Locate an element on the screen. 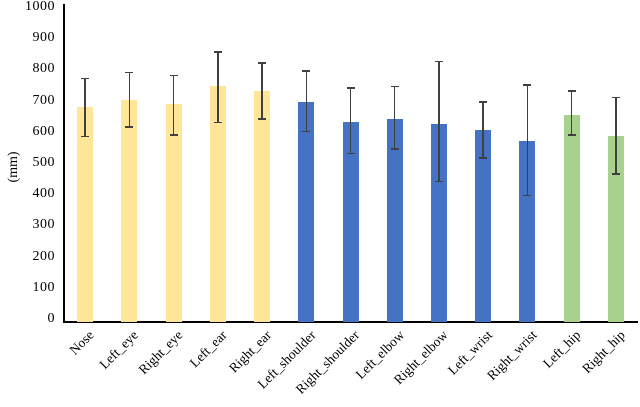  error-cap-top-left-hip is located at coordinates (571, 91).